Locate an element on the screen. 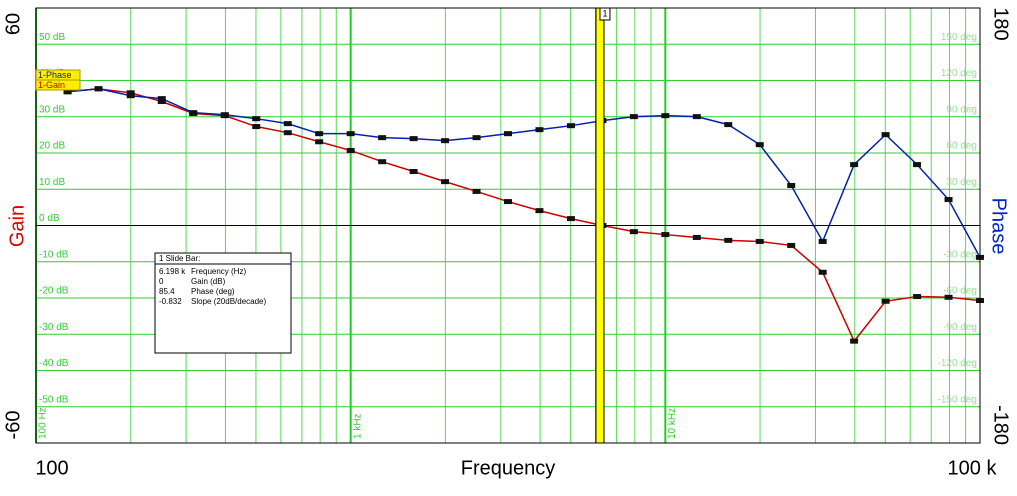 Image resolution: width=1017 pixels, height=496 pixels. y-tick-label: -10 dB is located at coordinates (54, 254).